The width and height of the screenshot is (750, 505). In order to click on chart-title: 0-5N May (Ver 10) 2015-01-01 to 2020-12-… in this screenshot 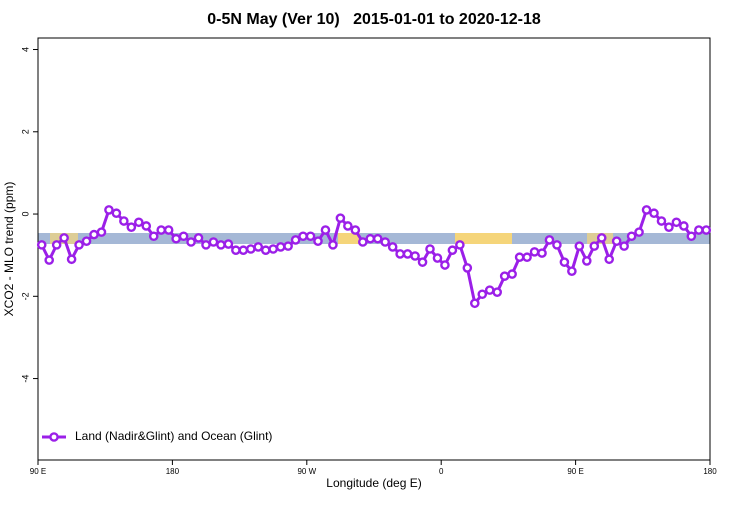, I will do `click(374, 19)`.